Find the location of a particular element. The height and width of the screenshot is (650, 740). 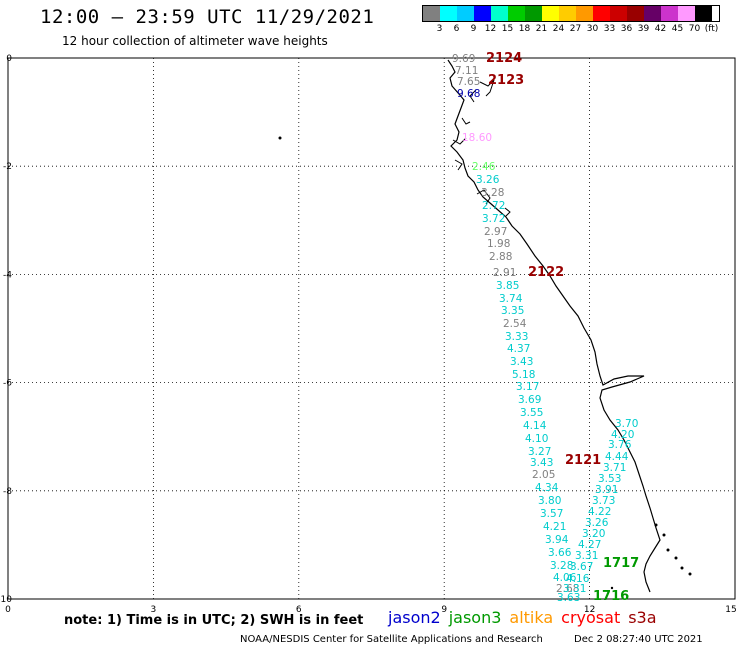

wave-height-value: 3.85 is located at coordinates (507, 286).